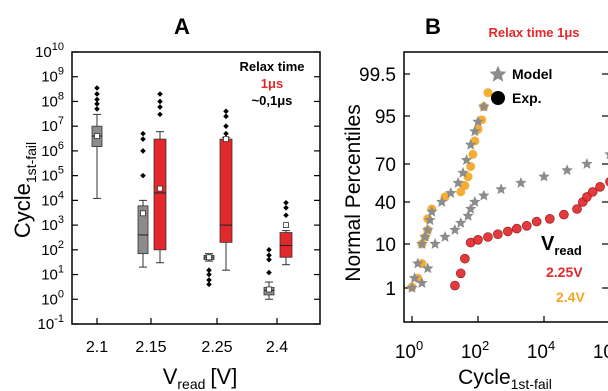 Image resolution: width=608 pixels, height=391 pixels. I want to click on box-2.4-gray, so click(269, 273).